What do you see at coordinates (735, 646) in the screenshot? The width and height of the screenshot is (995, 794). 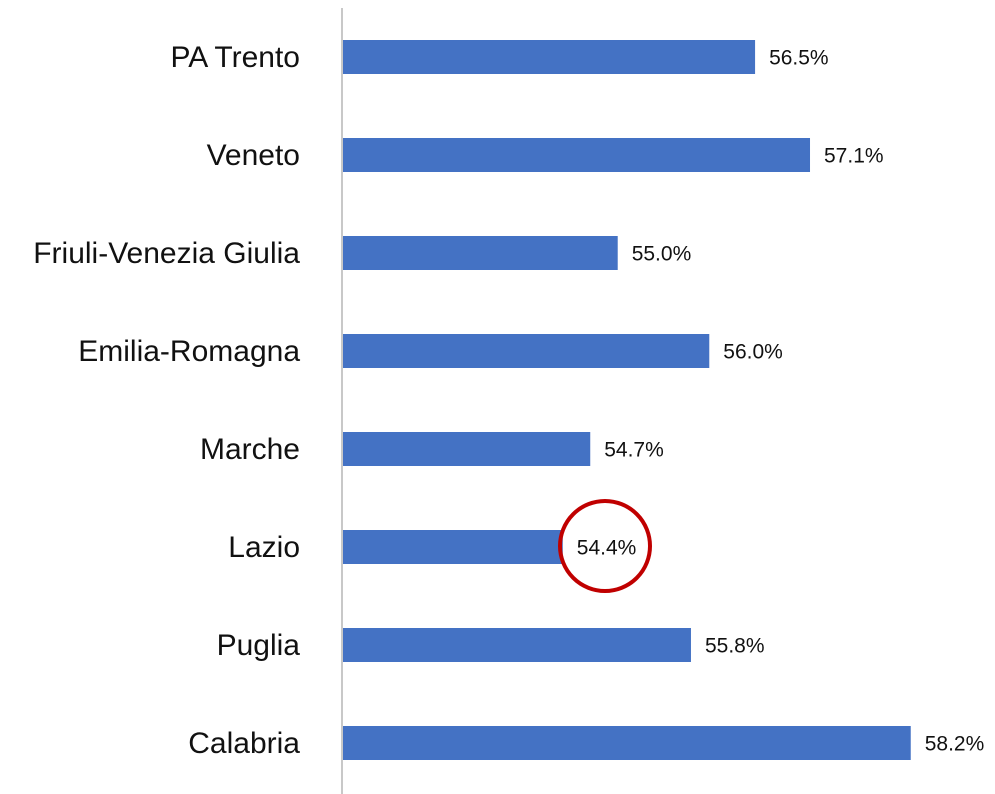 I see `value-label: 55.8%` at bounding box center [735, 646].